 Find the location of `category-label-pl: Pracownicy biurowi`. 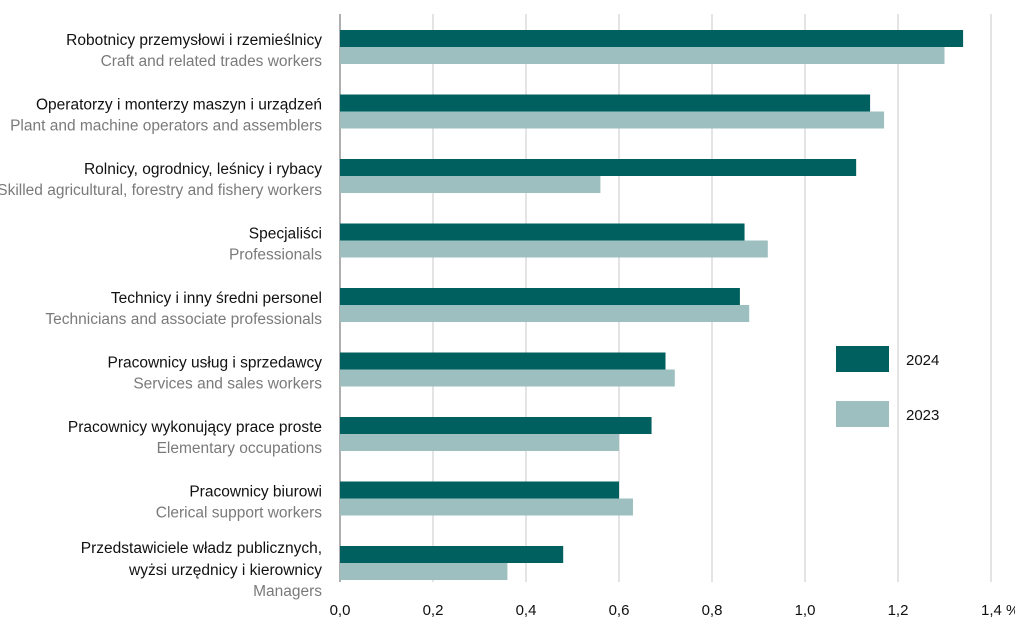

category-label-pl: Pracownicy biurowi is located at coordinates (255, 492).